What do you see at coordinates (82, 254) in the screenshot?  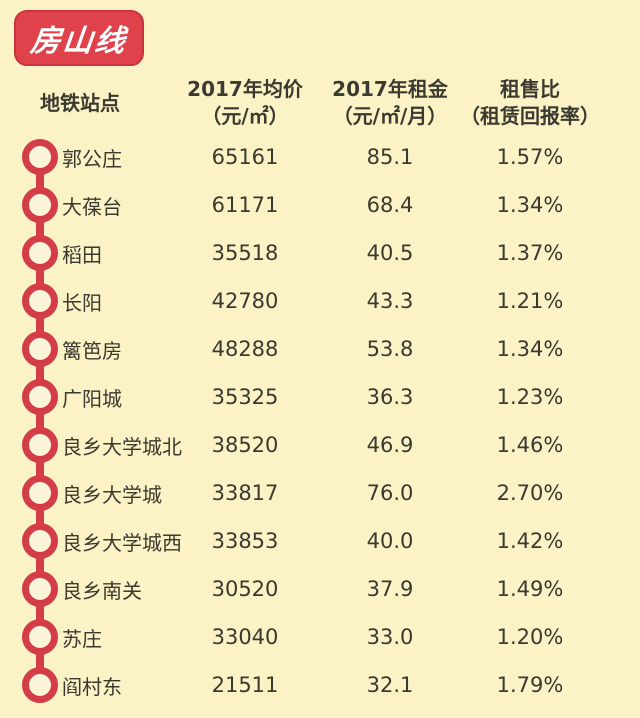 I see `station-name: 稻田` at bounding box center [82, 254].